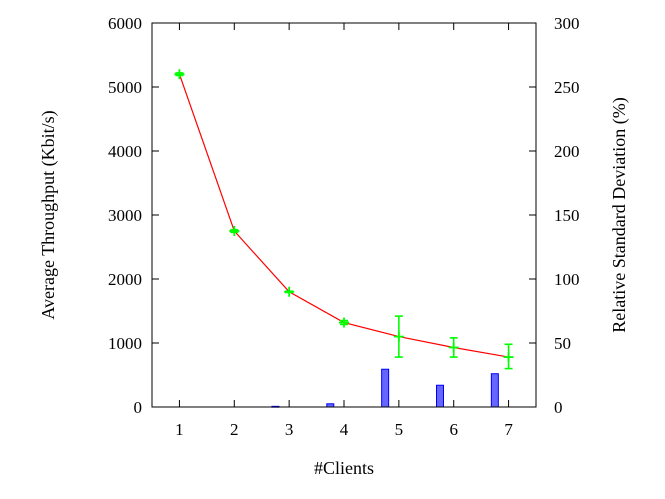 The image size is (665, 499). I want to click on y-tick-label: 5000, so click(125, 87).